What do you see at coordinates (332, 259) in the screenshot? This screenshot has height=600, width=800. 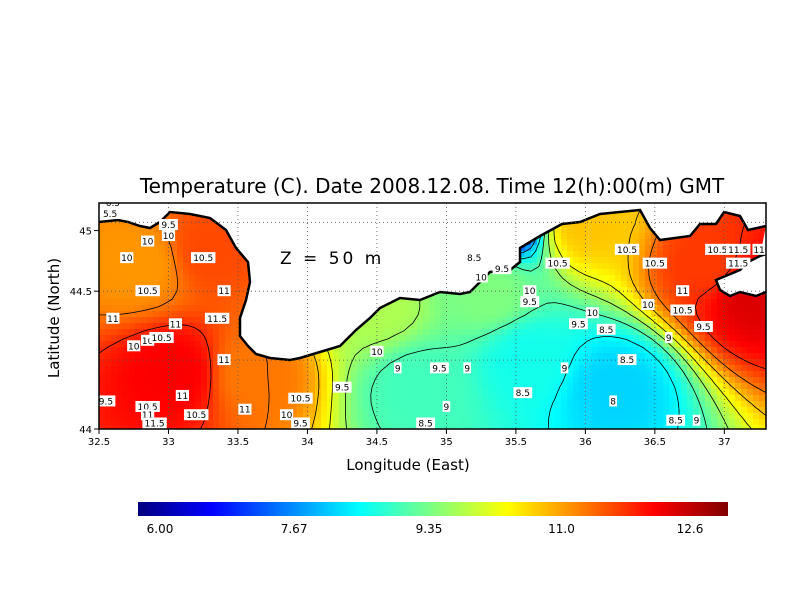 I see `depth-annotation: Z = 50 m` at bounding box center [332, 259].